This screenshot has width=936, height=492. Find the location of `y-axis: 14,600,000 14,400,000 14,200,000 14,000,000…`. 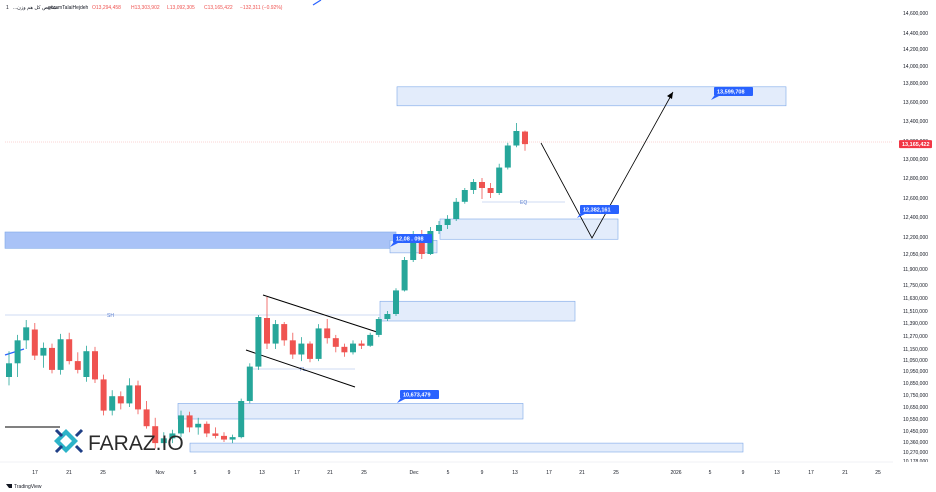

y-axis: 14,600,000 14,400,000 14,200,000 14,000,000… is located at coordinates (915, 238).